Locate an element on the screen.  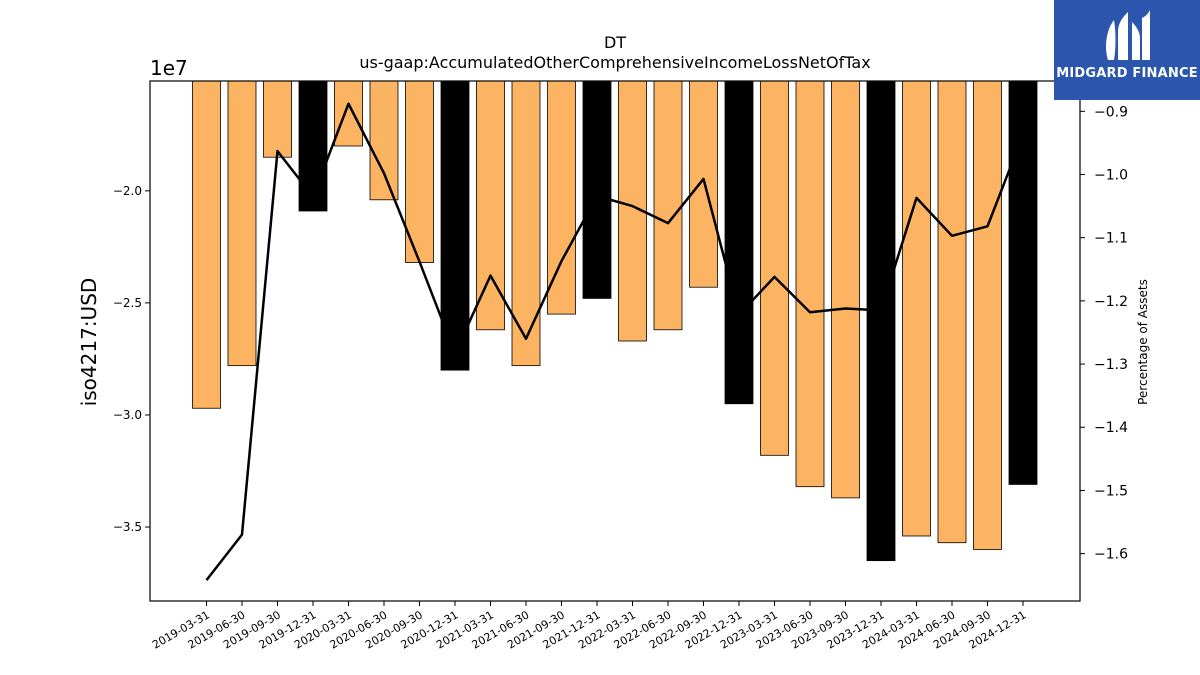
y2-tick-label: −1.3 is located at coordinates (1111, 365).